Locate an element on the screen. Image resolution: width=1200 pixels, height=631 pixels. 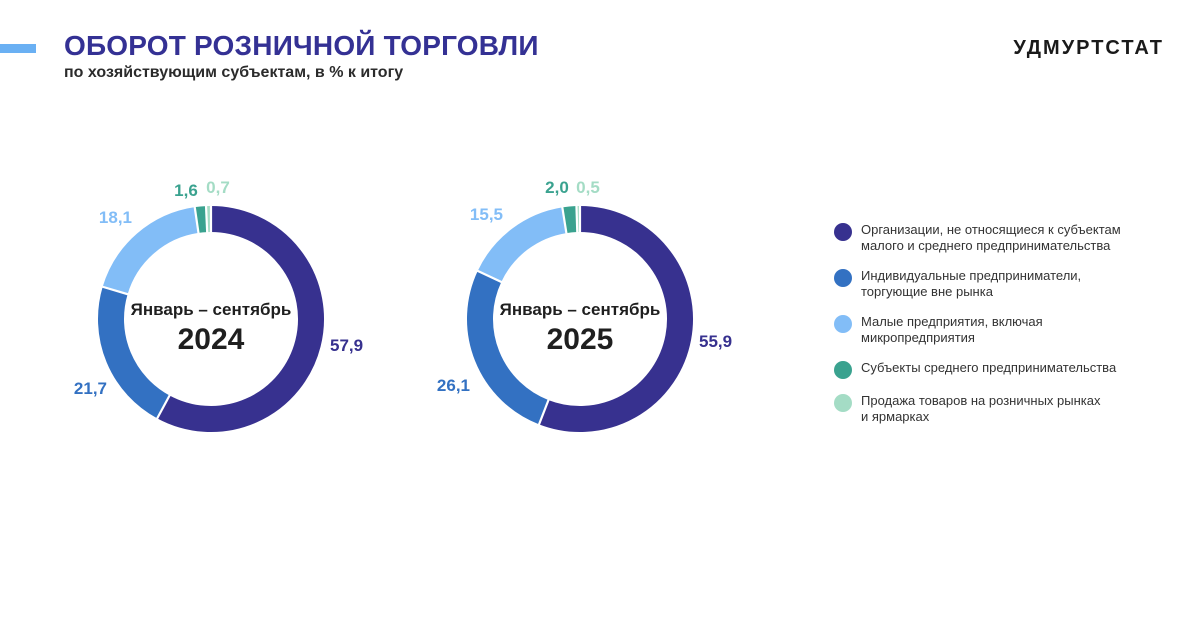
donut-chart-2025: 55,9 26,1 15,5 2,0 0,5 Январь – сентябрь 2025 is located at coordinates (584, 305).